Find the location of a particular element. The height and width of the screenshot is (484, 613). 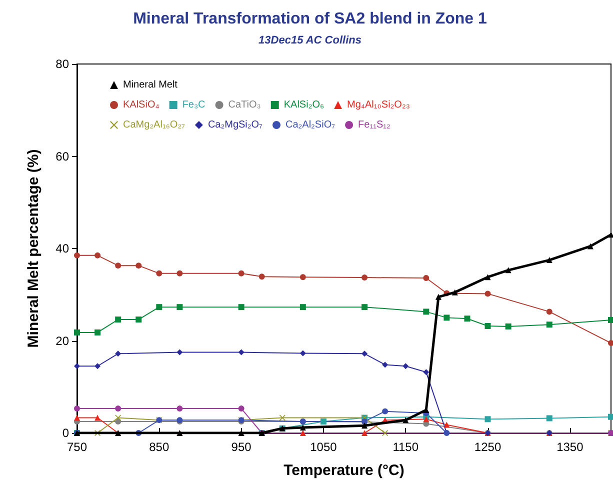

x-tick-label: 1350 is located at coordinates (570, 447).